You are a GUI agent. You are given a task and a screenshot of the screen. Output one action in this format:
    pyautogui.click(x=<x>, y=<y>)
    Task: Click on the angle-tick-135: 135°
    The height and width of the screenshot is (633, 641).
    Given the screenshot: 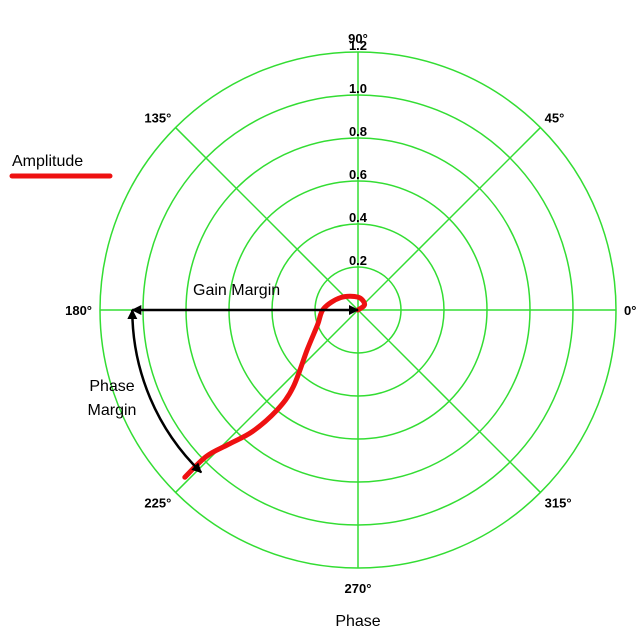 What is the action you would take?
    pyautogui.click(x=157, y=118)
    